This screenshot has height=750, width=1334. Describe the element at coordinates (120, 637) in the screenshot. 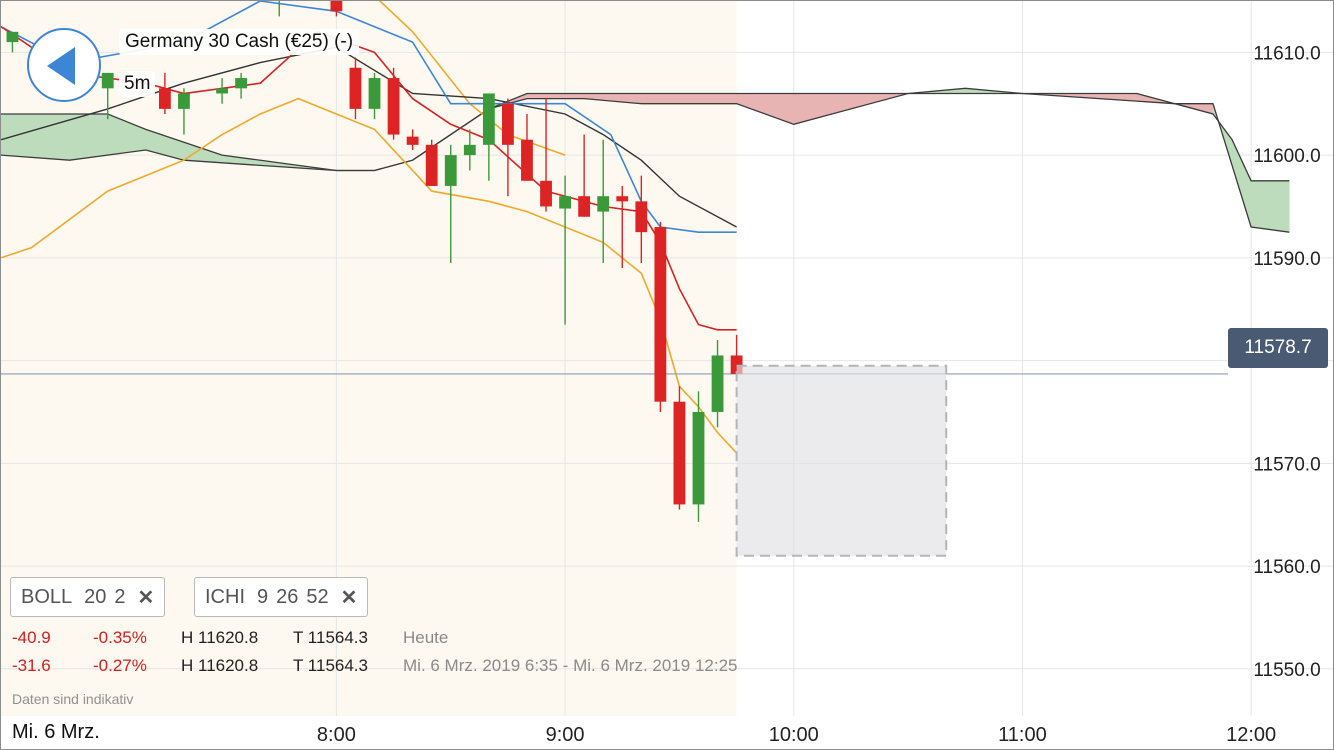

I see `stat-percent: -0.35%` at that location.